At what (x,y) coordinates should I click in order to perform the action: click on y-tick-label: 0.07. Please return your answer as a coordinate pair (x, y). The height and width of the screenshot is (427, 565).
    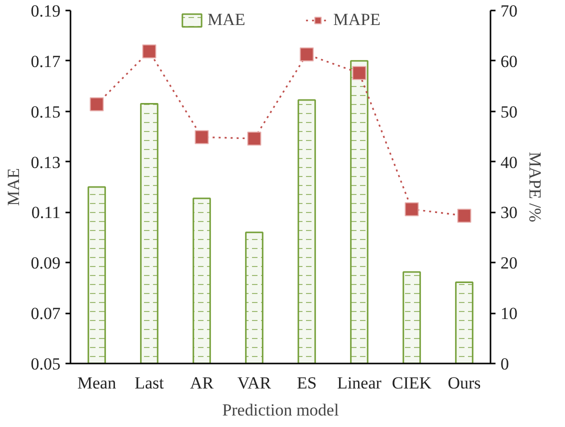
    Looking at the image, I should click on (45, 314).